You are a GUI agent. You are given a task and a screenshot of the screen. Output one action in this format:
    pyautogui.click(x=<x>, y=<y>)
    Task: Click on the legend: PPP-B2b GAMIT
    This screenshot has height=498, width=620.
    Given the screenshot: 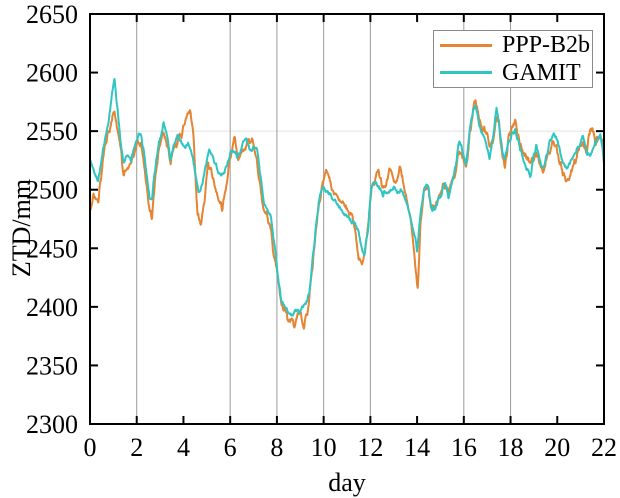 What is the action you would take?
    pyautogui.click(x=513, y=59)
    